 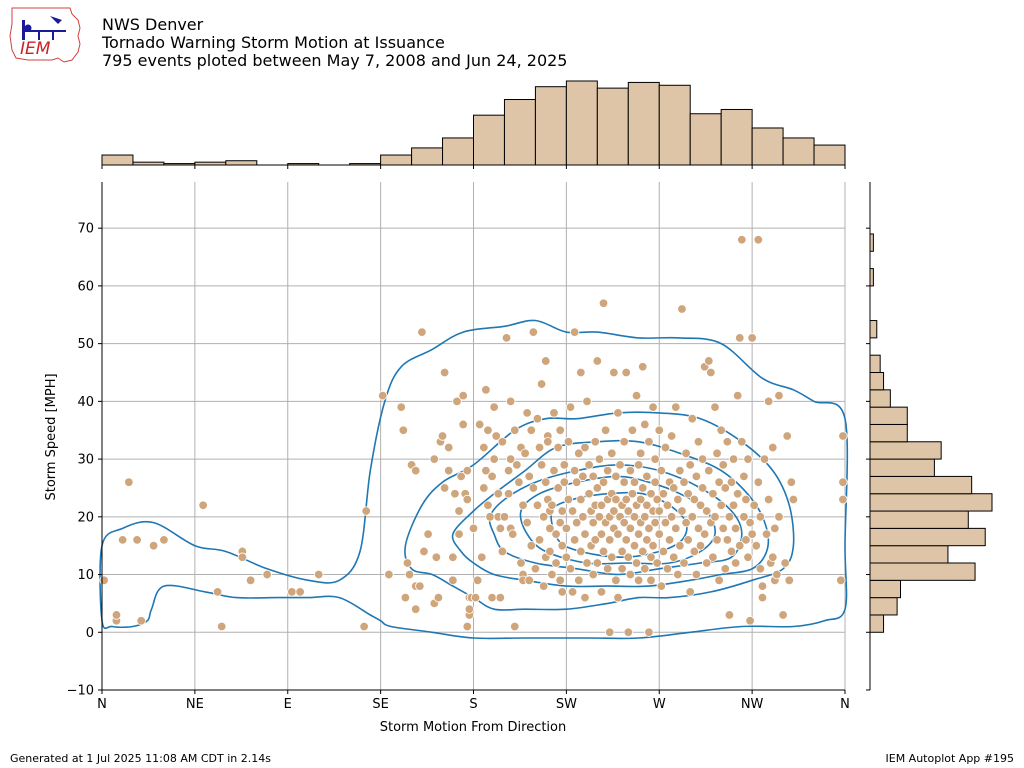 What do you see at coordinates (85, 229) in the screenshot?
I see `y-tick-label: 70` at bounding box center [85, 229].